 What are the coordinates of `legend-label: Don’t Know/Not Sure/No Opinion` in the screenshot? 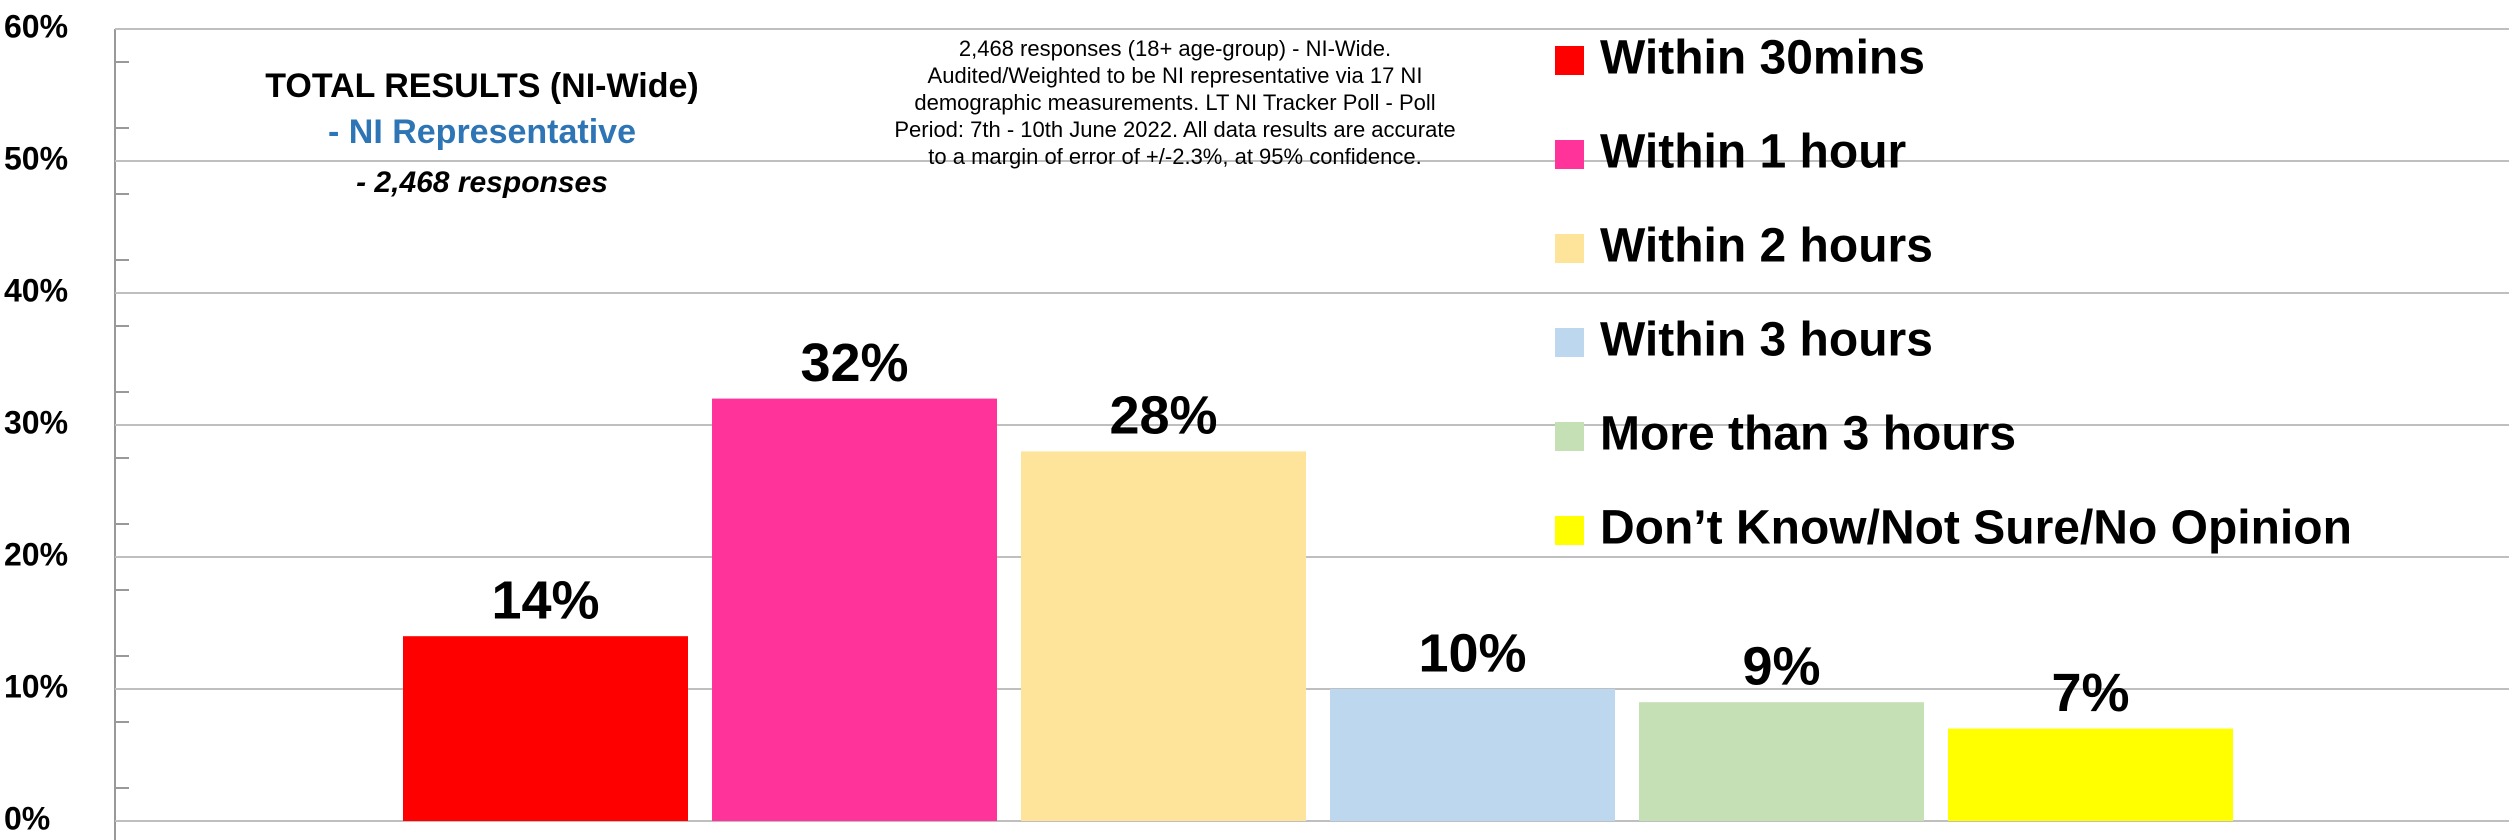 It's located at (1976, 528).